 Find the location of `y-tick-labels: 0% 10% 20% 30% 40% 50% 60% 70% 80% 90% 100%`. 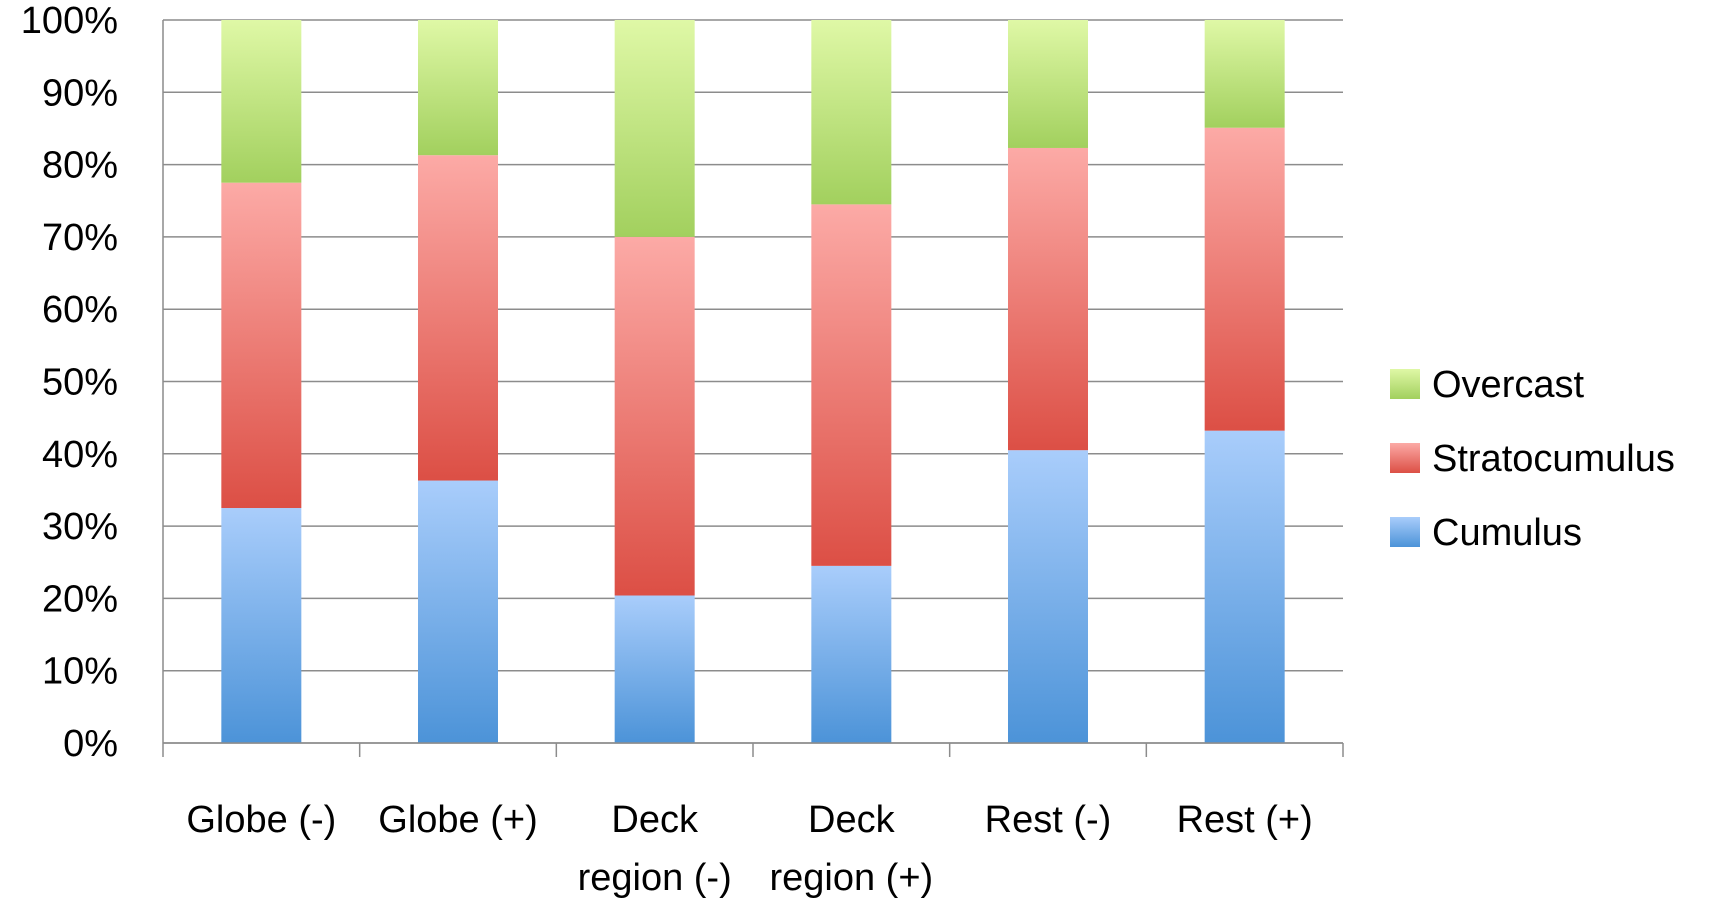

y-tick-labels: 0% 10% 20% 30% 40% 50% 60% 70% 80% 90% 100% is located at coordinates (69, 382).